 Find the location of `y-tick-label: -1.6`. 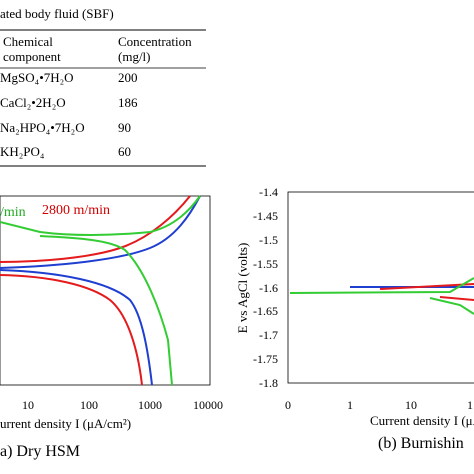

y-tick-label: -1.6 is located at coordinates (268, 288).